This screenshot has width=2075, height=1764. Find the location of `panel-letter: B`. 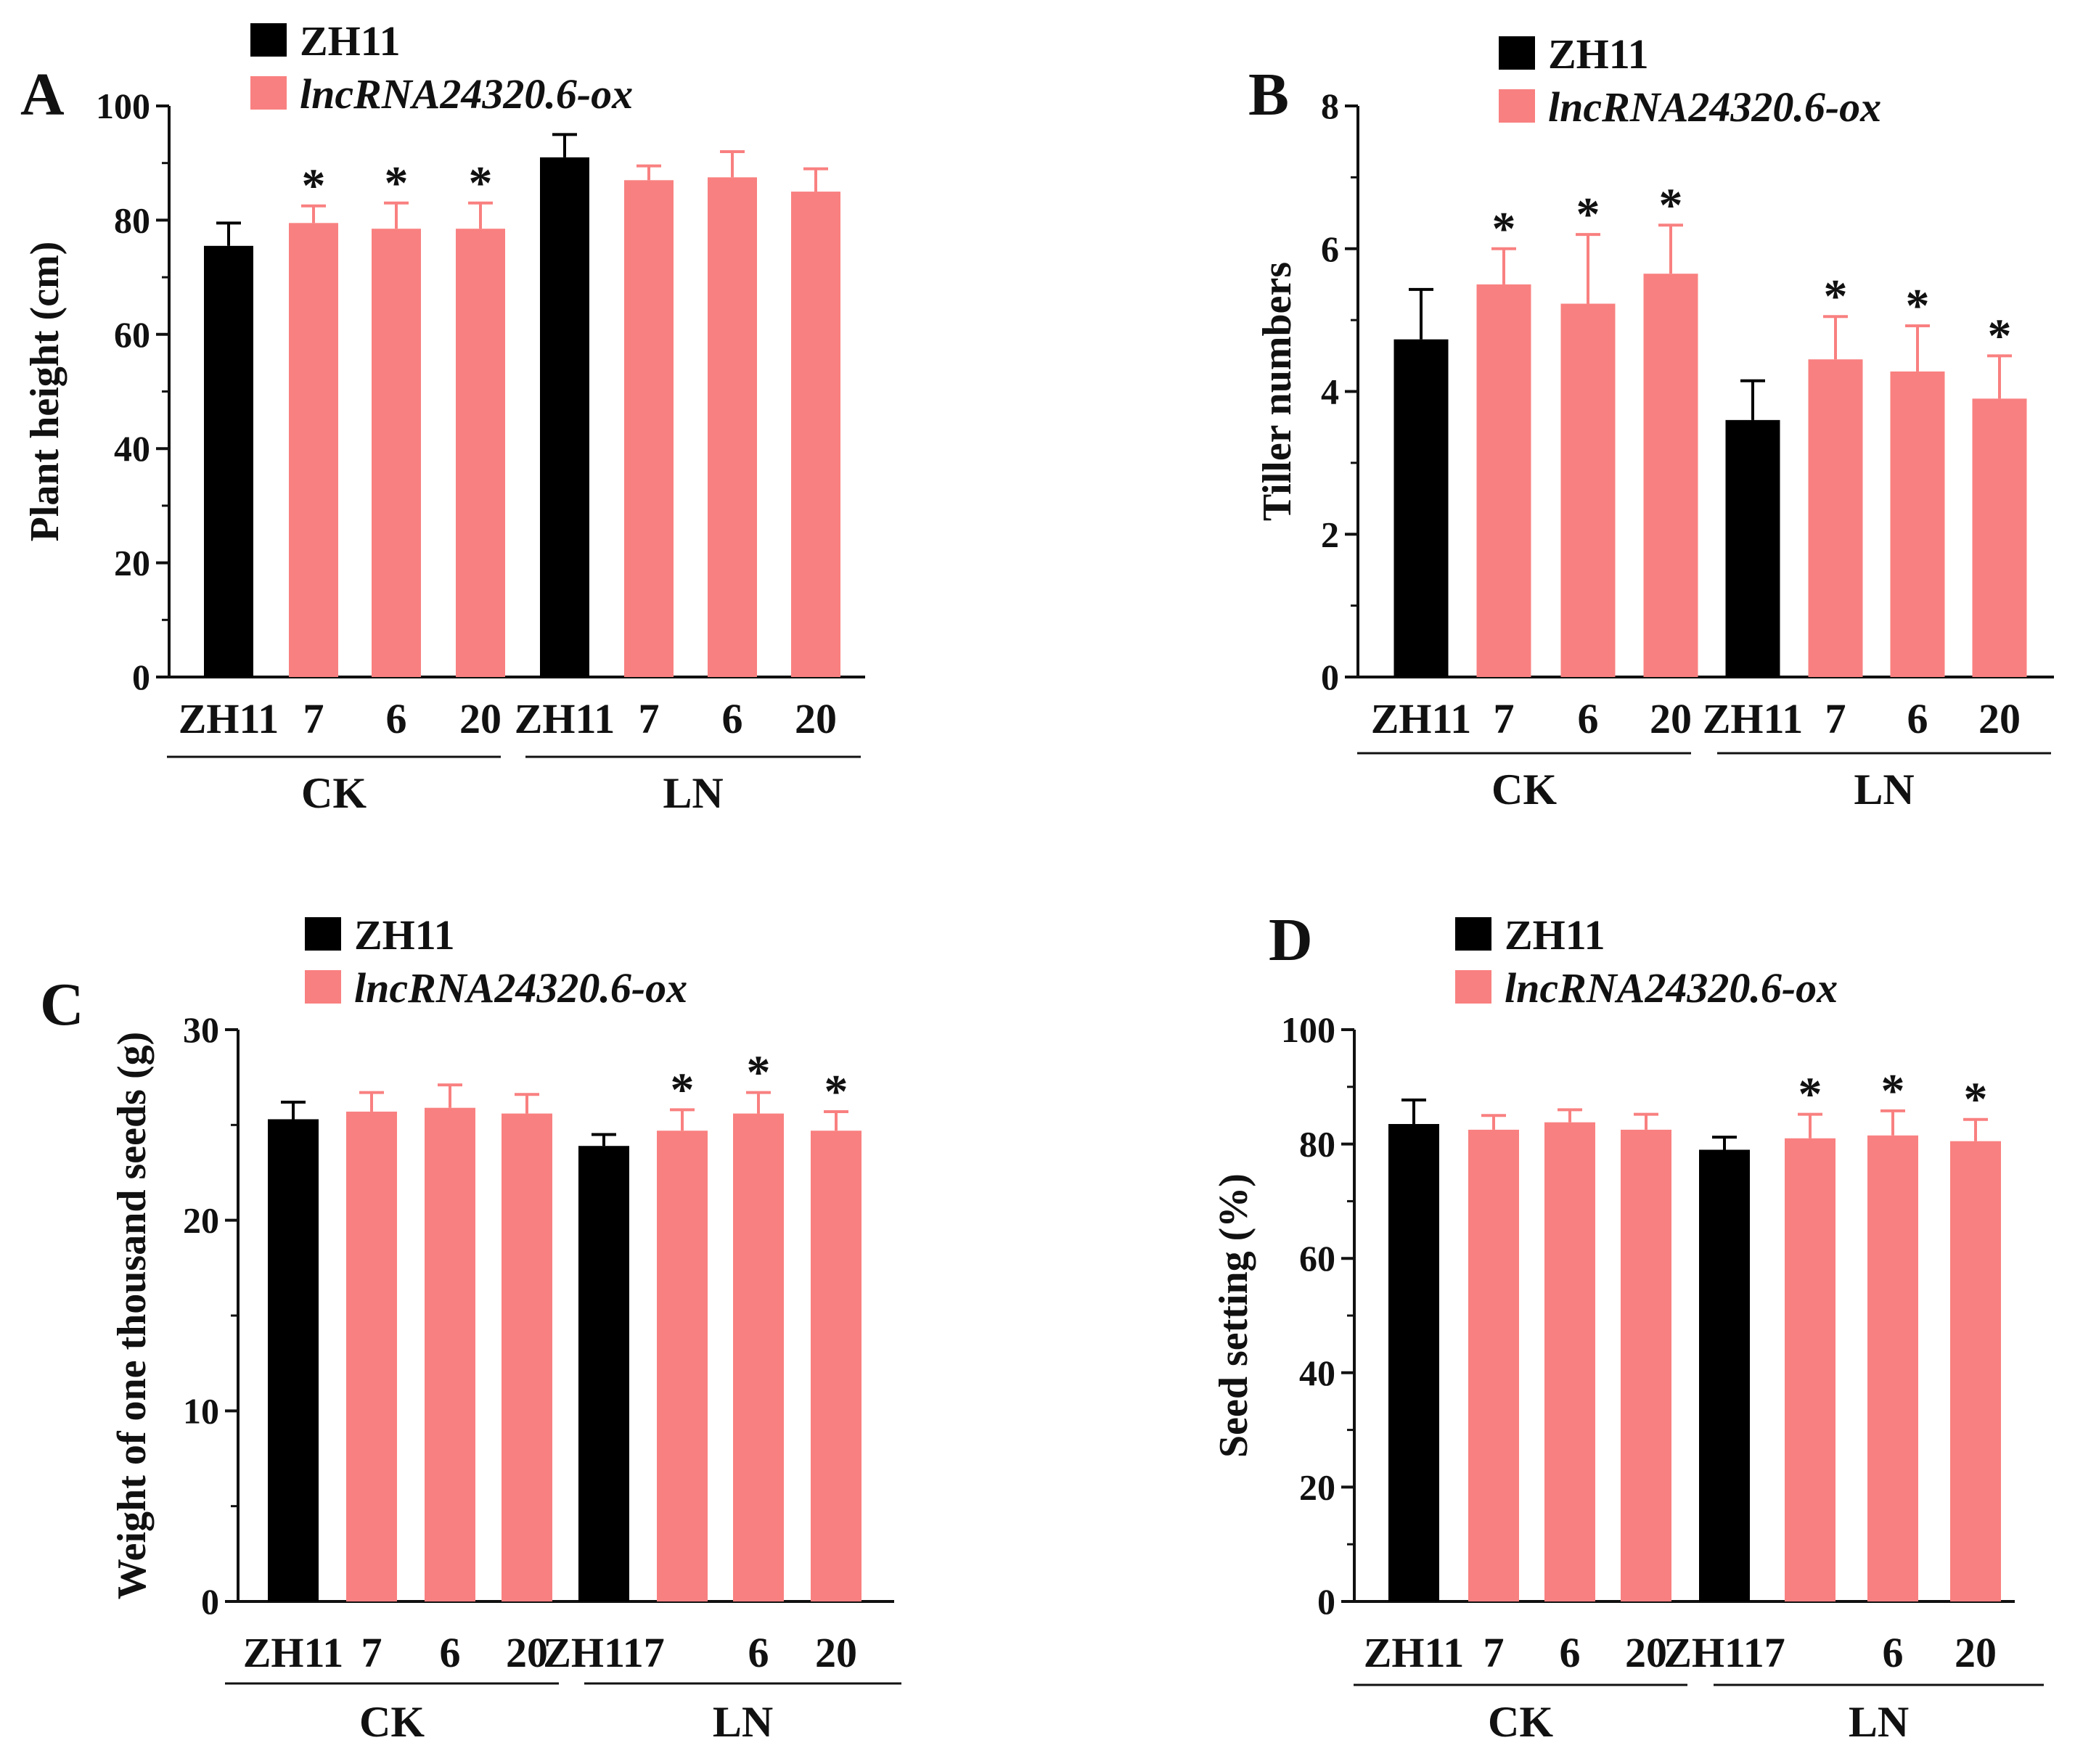

panel-letter: B is located at coordinates (1269, 94).